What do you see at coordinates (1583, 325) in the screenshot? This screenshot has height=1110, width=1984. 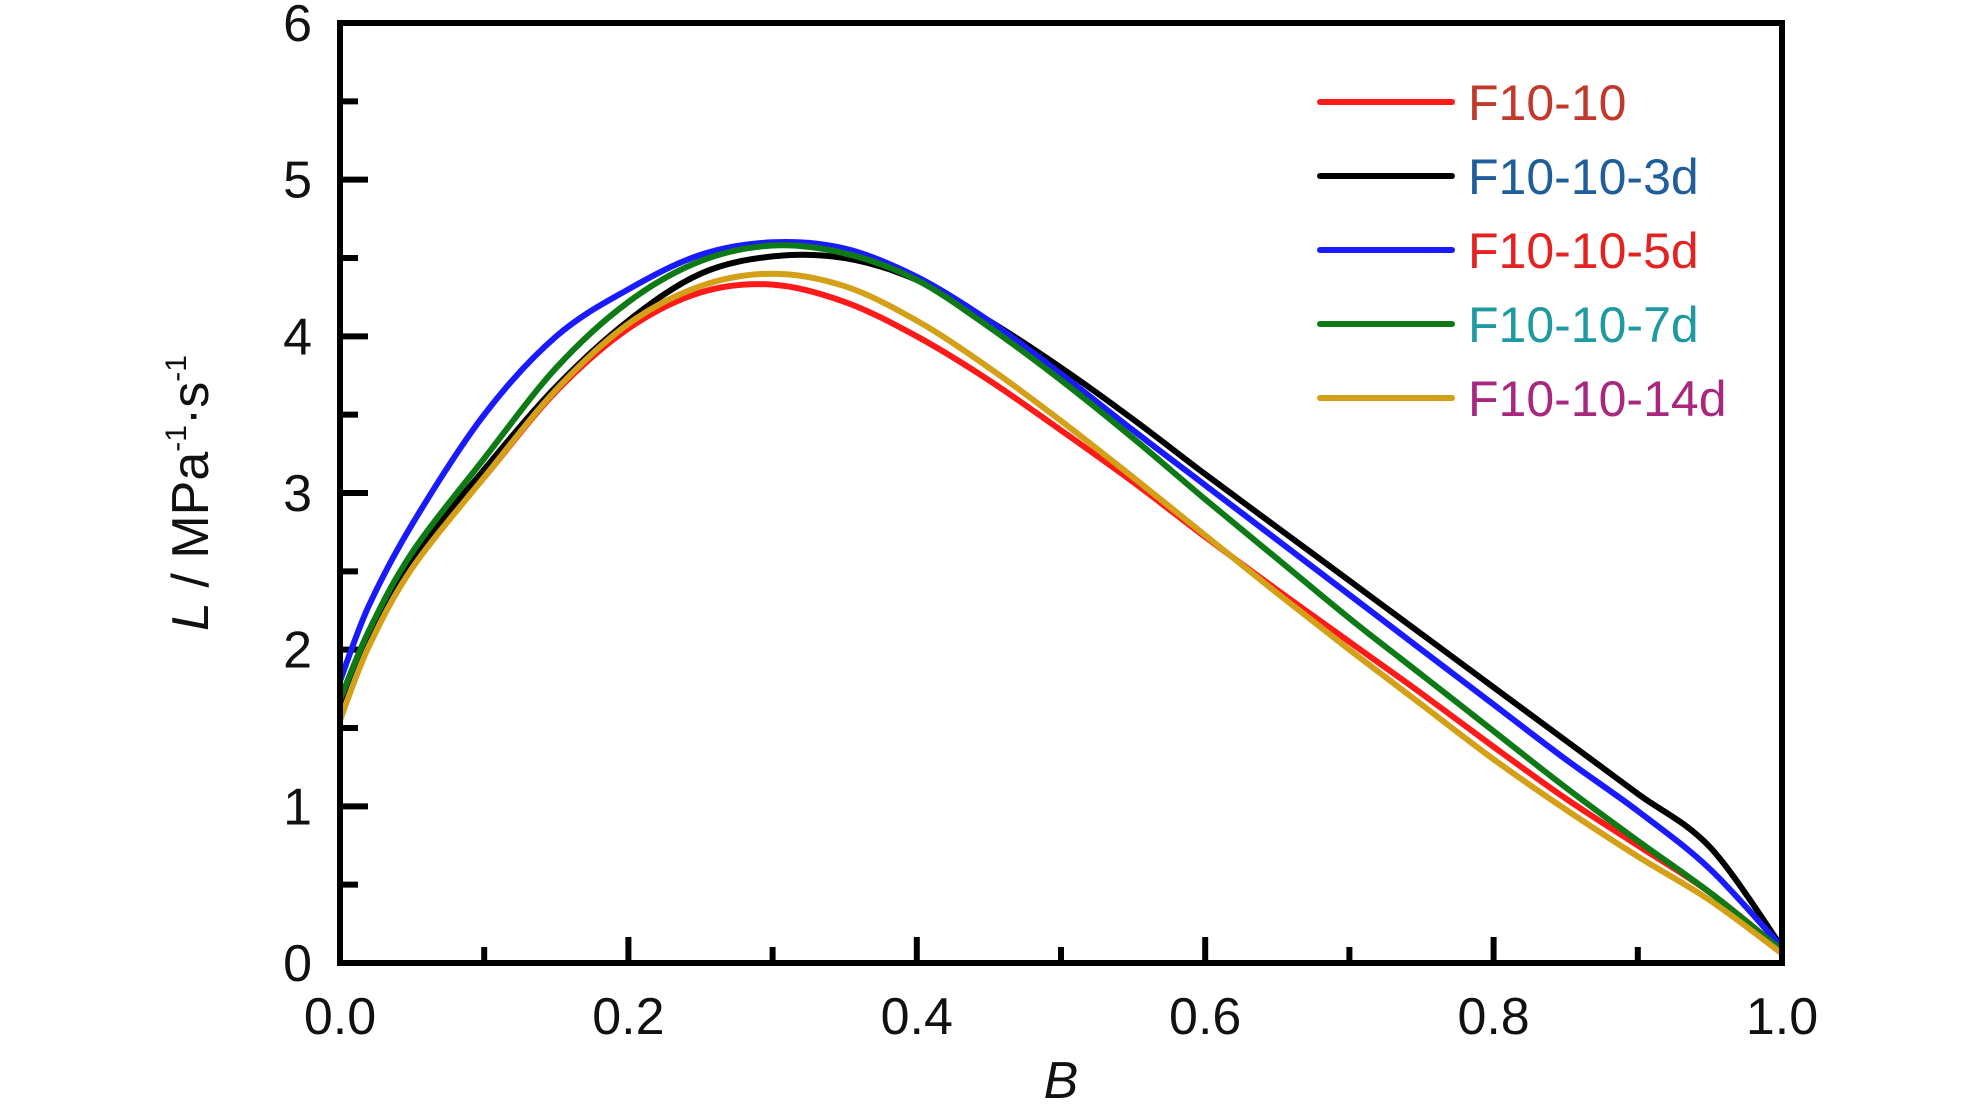 I see `legend-label-f10-10-7d: F10-10-7d` at bounding box center [1583, 325].